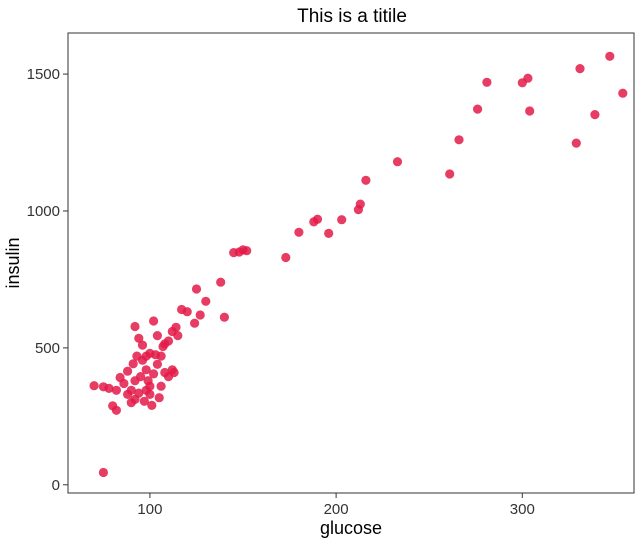 The width and height of the screenshot is (642, 544). Describe the element at coordinates (56, 485) in the screenshot. I see `y-tick-label: 0` at that location.